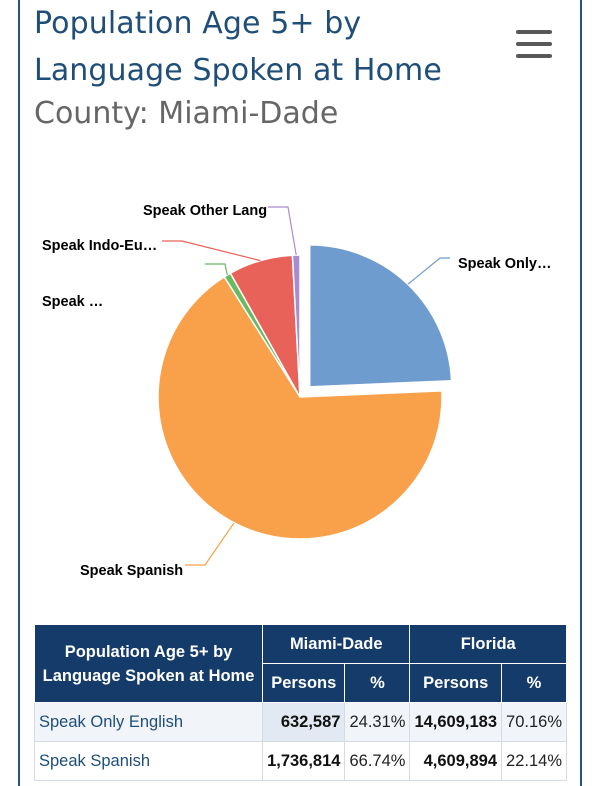 This screenshot has width=602, height=786. Describe the element at coordinates (304, 722) in the screenshot. I see `cell-persons: 632,587` at that location.